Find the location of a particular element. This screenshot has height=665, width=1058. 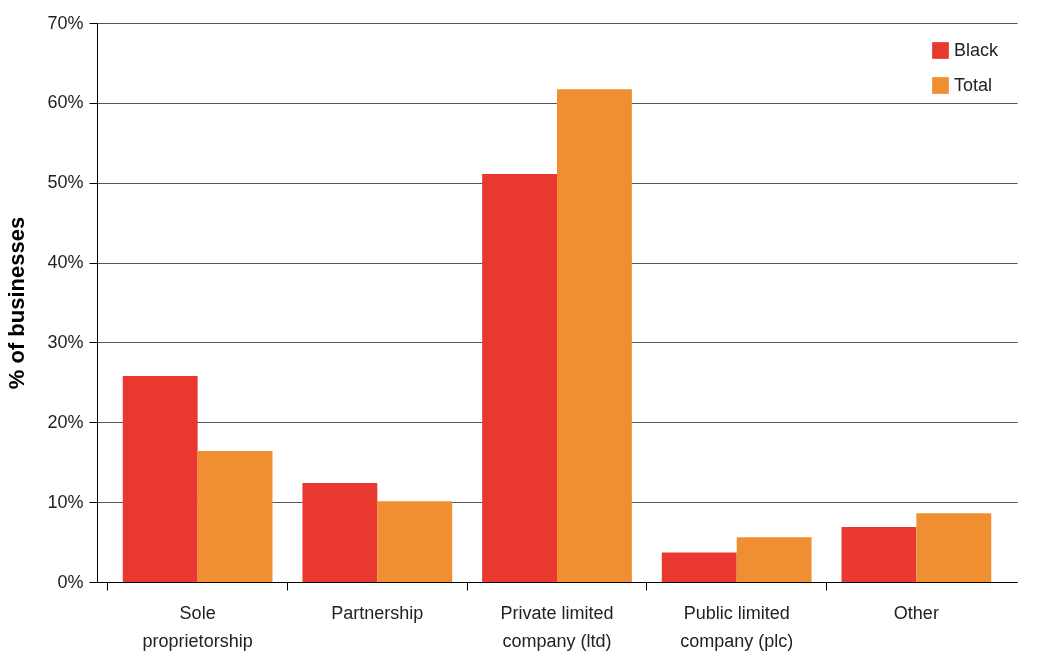

legend-label: Black is located at coordinates (977, 49).